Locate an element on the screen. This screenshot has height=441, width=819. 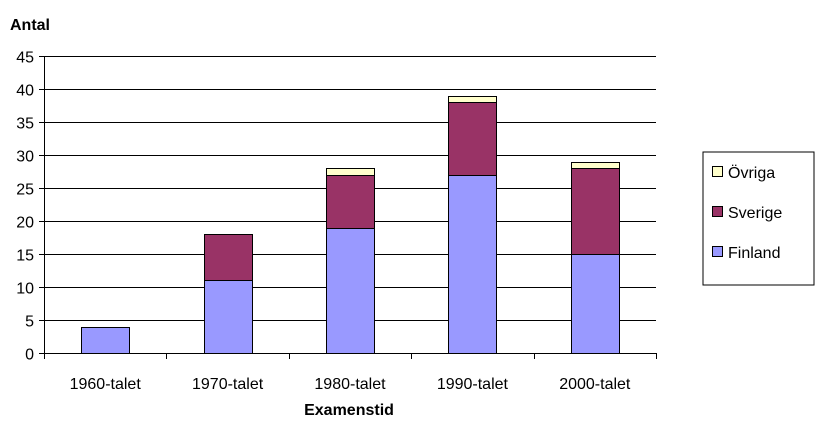
y-tick-label: 15 is located at coordinates (25, 256).